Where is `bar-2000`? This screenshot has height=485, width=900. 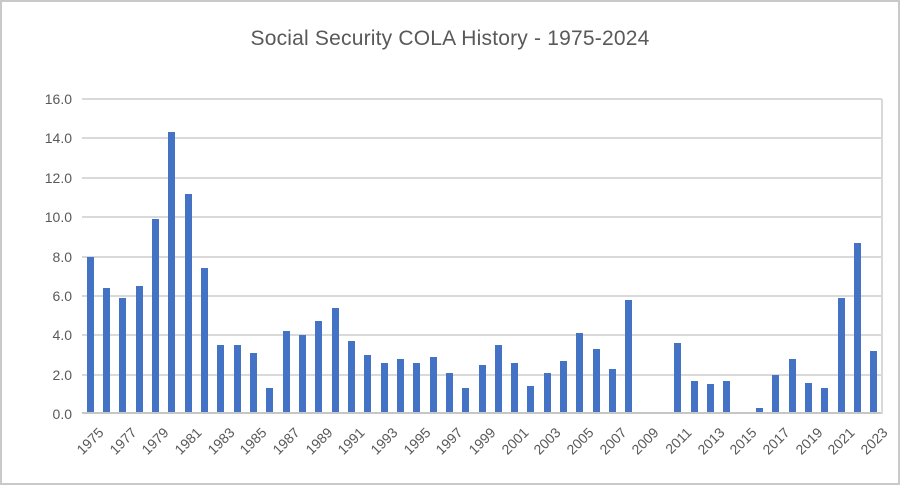 bar-2000 is located at coordinates (498, 379).